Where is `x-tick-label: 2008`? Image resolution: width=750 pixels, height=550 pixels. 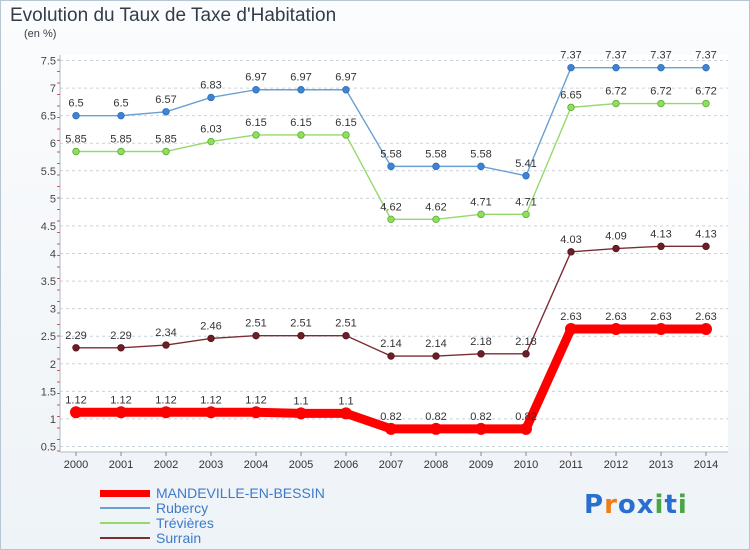
x-tick-label: 2008 is located at coordinates (436, 465).